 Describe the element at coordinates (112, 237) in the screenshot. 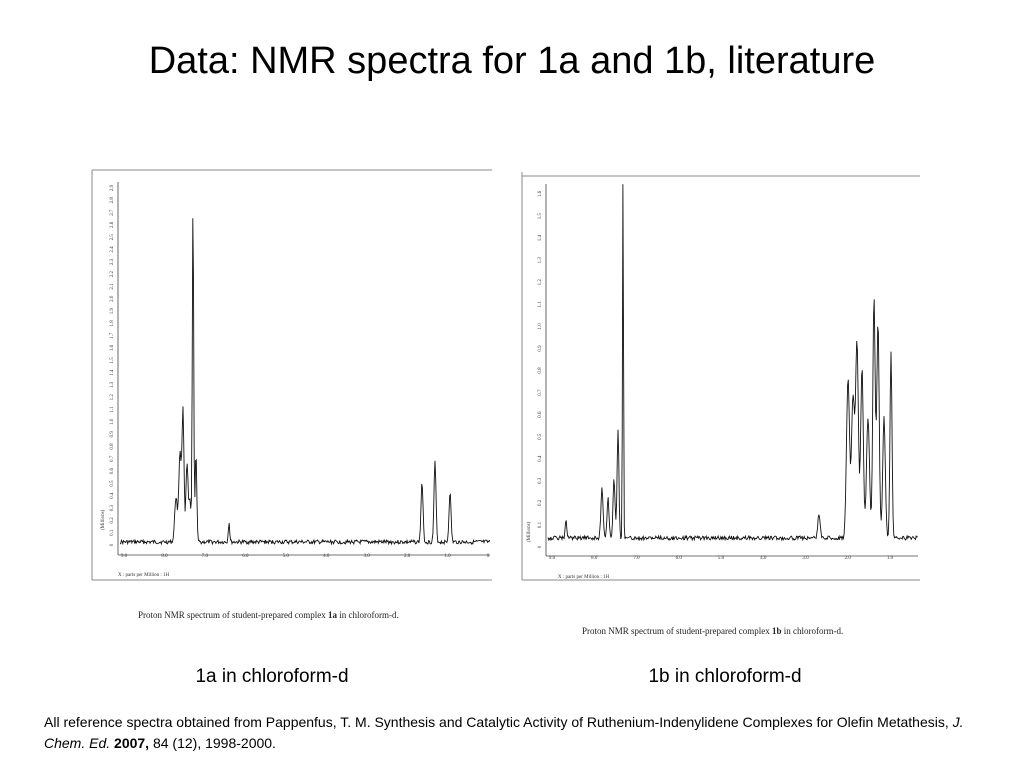

I see `y-tick-label: 2.5` at that location.